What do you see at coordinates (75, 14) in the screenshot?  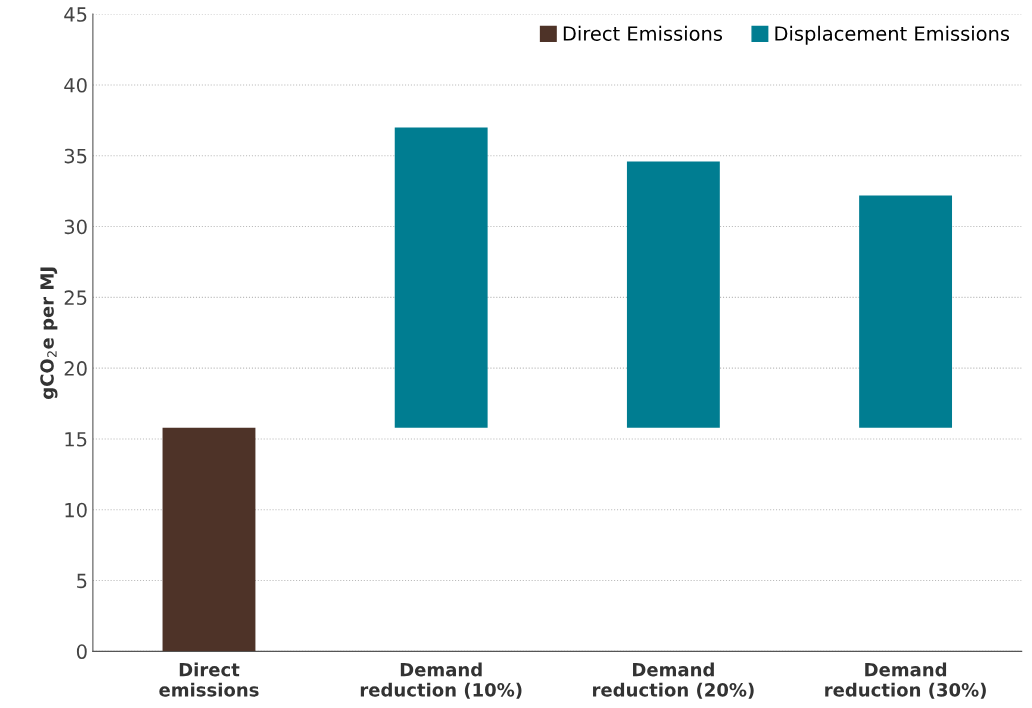 I see `y-tick-label: 45` at bounding box center [75, 14].